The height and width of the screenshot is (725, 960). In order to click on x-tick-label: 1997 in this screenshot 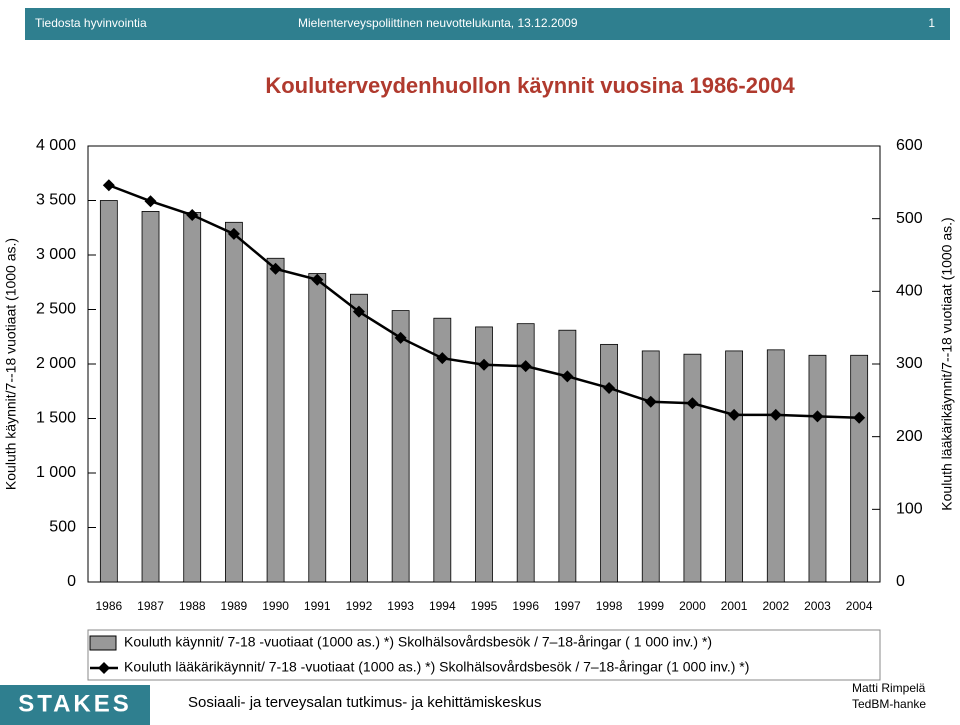, I will do `click(567, 606)`.